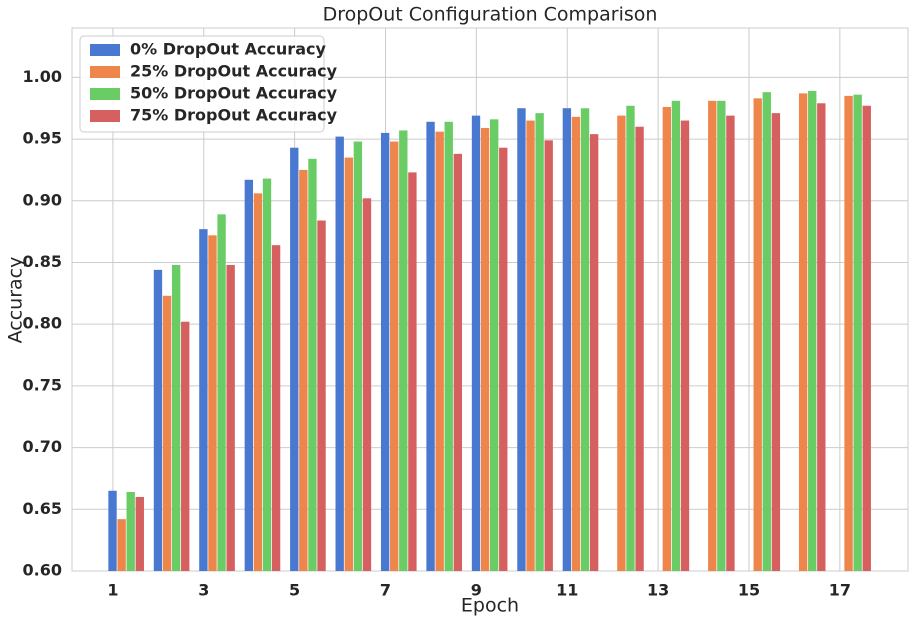 The height and width of the screenshot is (624, 915). Describe the element at coordinates (42, 323) in the screenshot. I see `y-tick-label: 0.80` at that location.